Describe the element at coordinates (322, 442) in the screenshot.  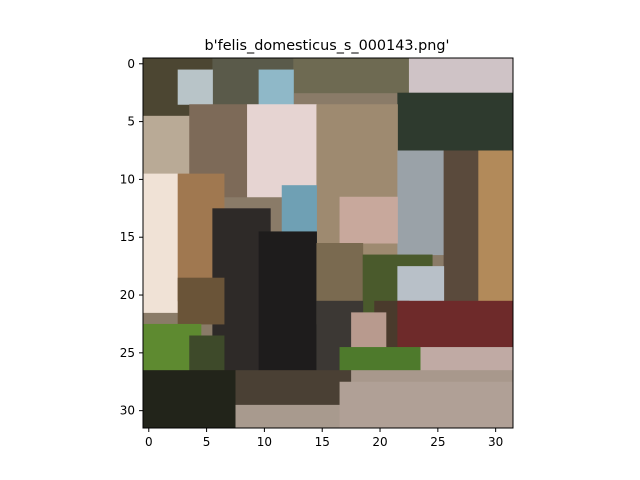
I see `x-tick-label: 15` at that location.